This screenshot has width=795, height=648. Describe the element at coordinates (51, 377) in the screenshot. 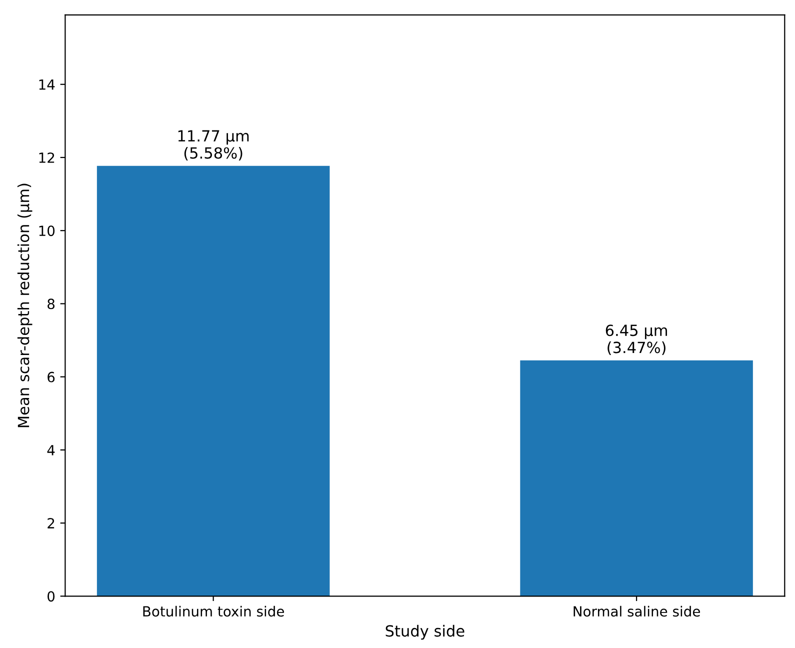

I see `y-tick-label: 6` at that location.